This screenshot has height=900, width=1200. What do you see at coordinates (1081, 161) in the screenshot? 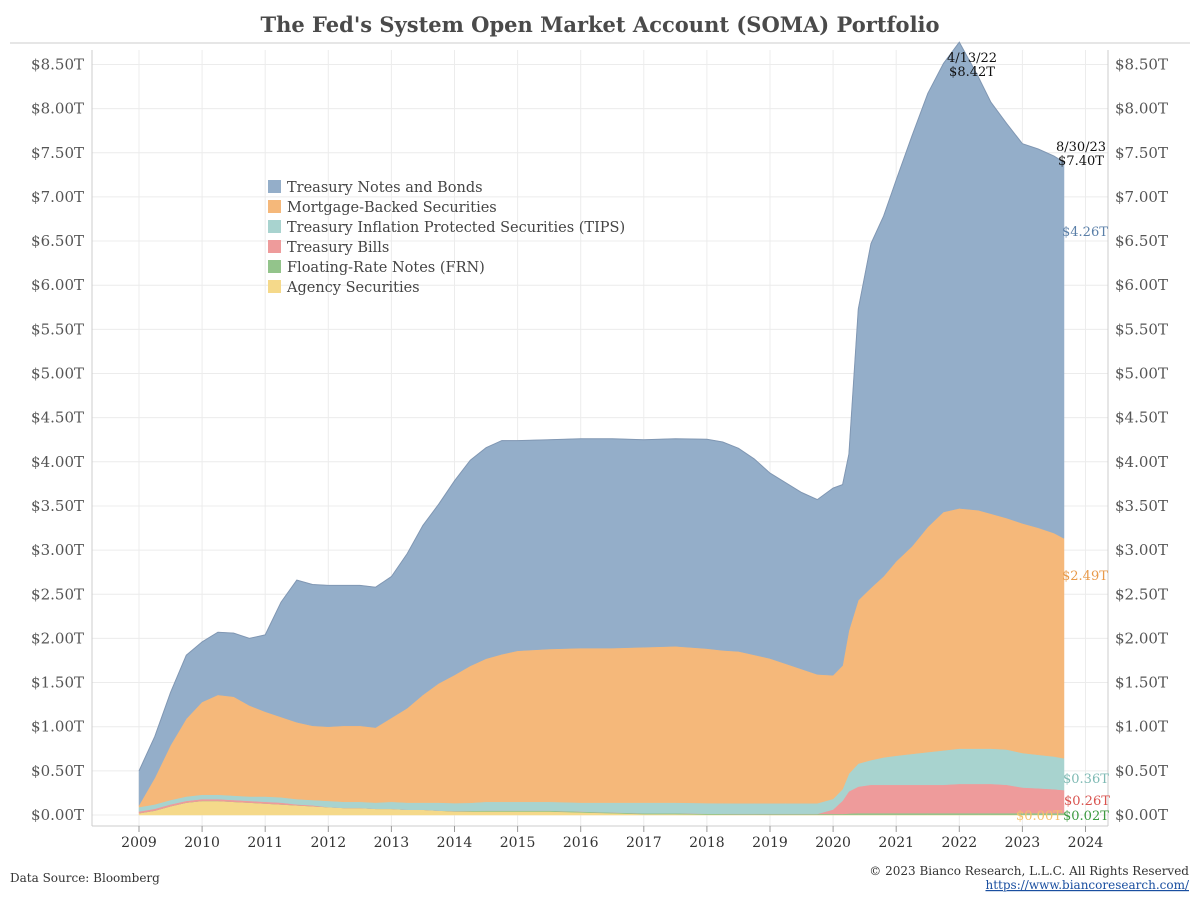
I see `annotation-value: $7.40T` at bounding box center [1081, 161].